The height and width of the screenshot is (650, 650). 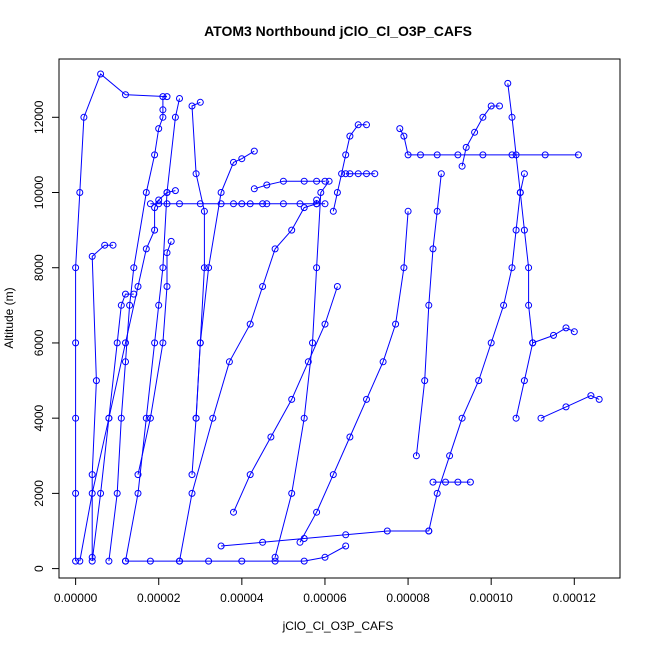 I want to click on x-tick-label: 0.00008, so click(x=408, y=598).